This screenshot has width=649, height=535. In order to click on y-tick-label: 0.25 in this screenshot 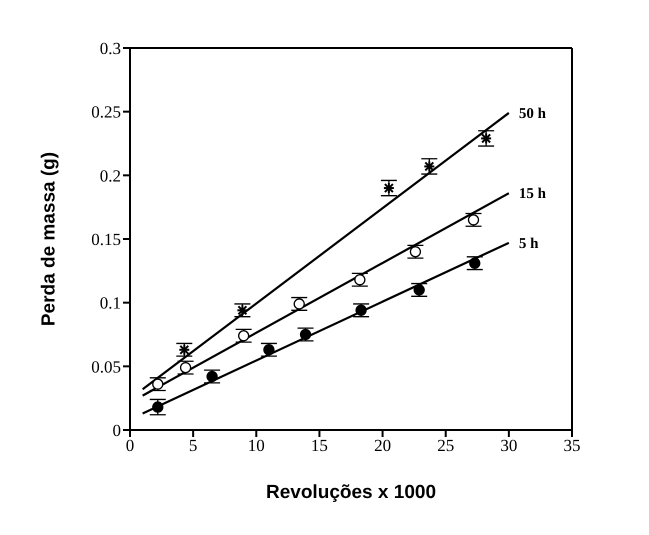, I will do `click(106, 112)`.